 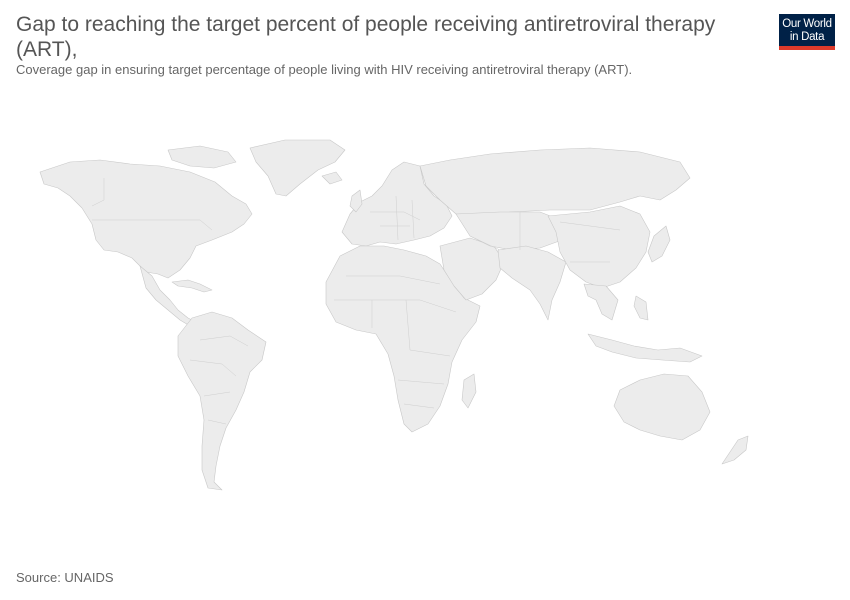 I want to click on region-uk, so click(x=356, y=201).